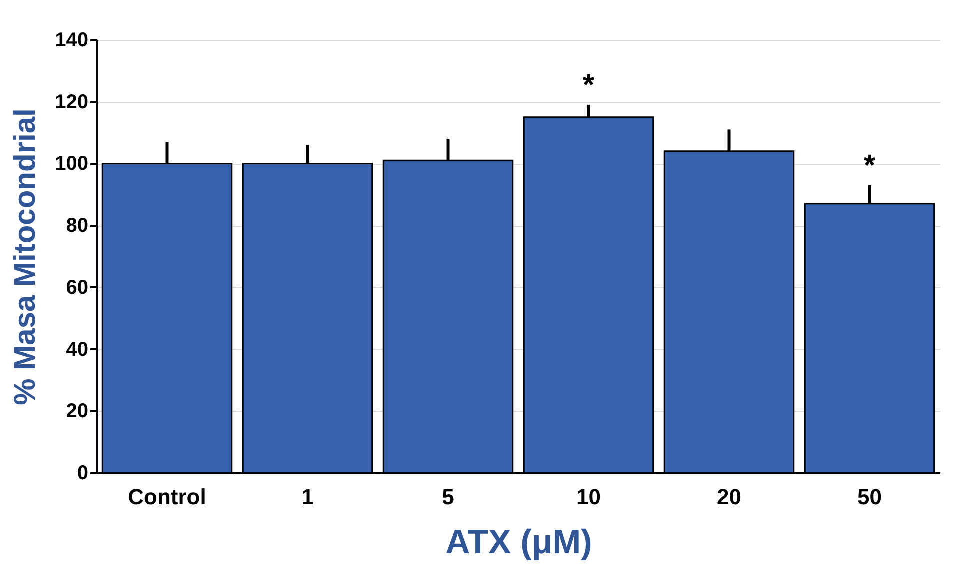 Image resolution: width=956 pixels, height=578 pixels. I want to click on y-tick-label: 40, so click(77, 349).